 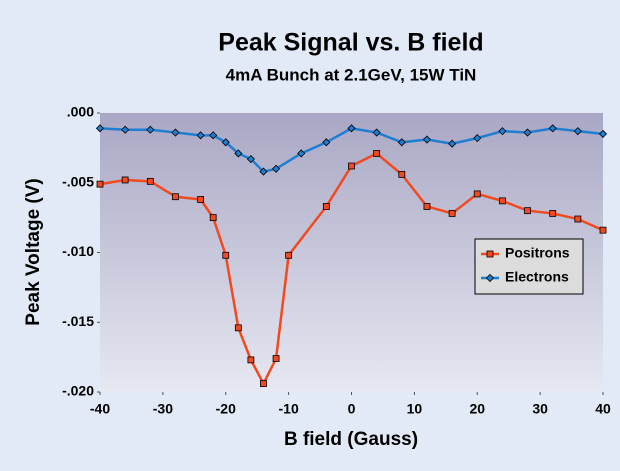 I want to click on x-tick-label: -10, so click(x=289, y=409).